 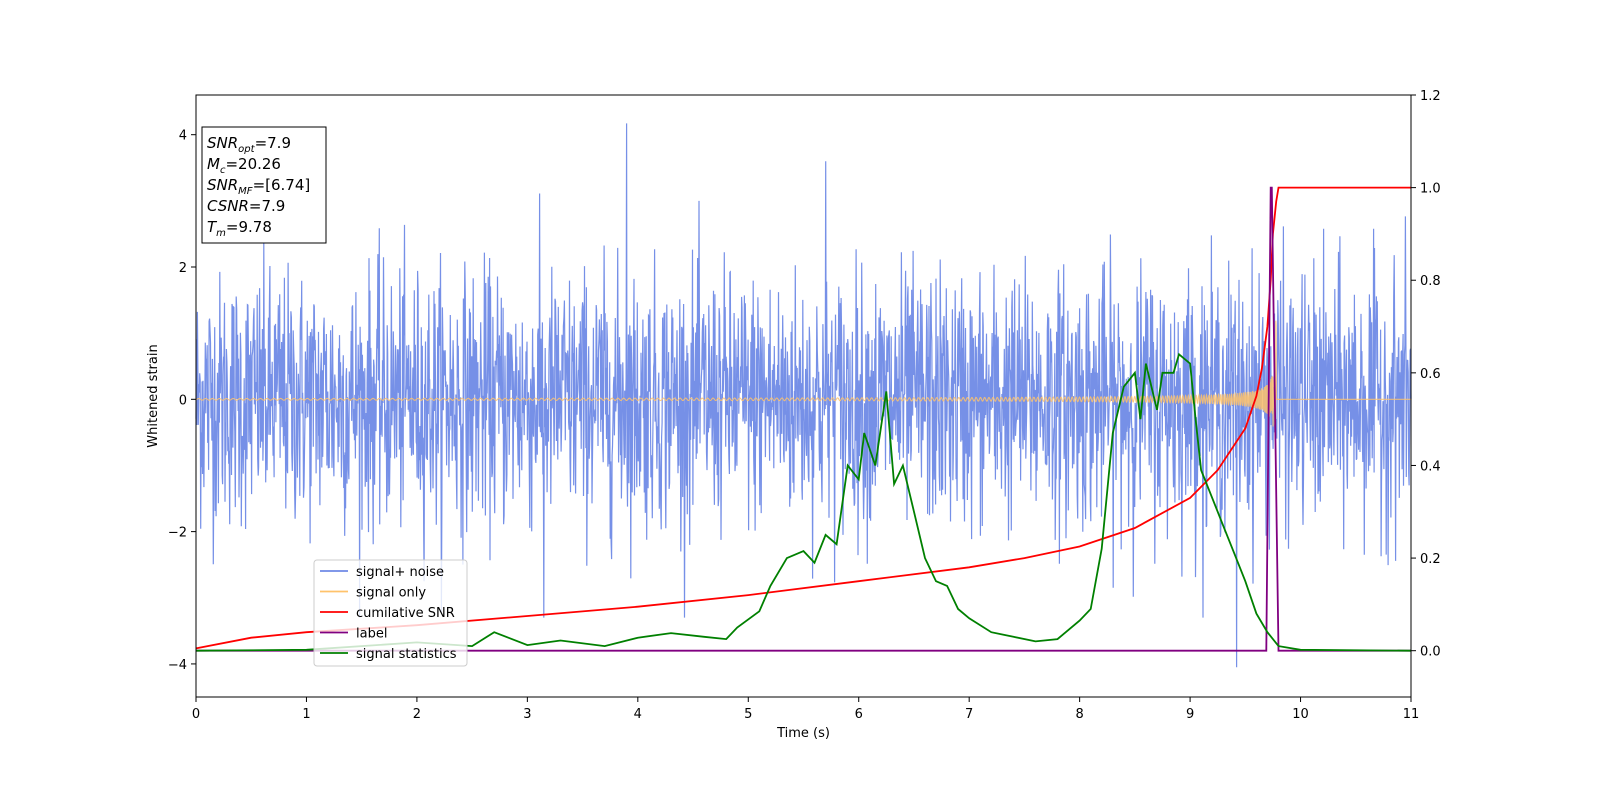 I want to click on legend-label: signal+ noise, so click(x=400, y=572).